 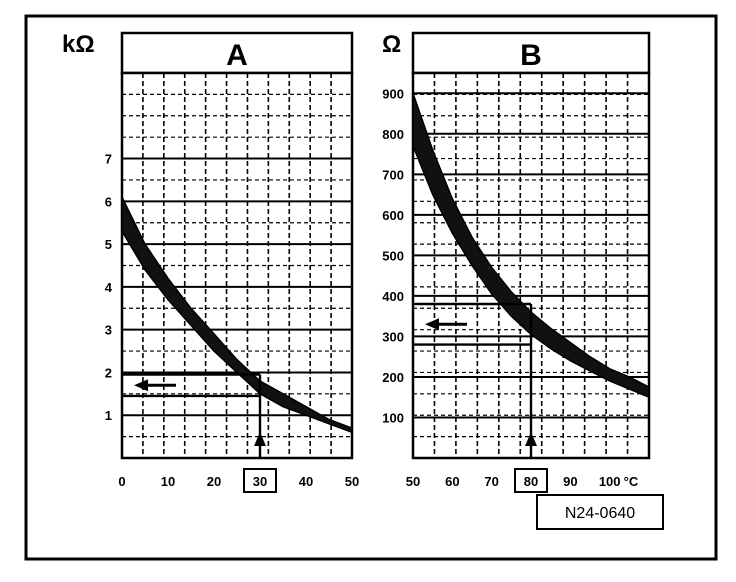 What do you see at coordinates (393, 215) in the screenshot?
I see `panel-b-y-tick-label: 600` at bounding box center [393, 215].